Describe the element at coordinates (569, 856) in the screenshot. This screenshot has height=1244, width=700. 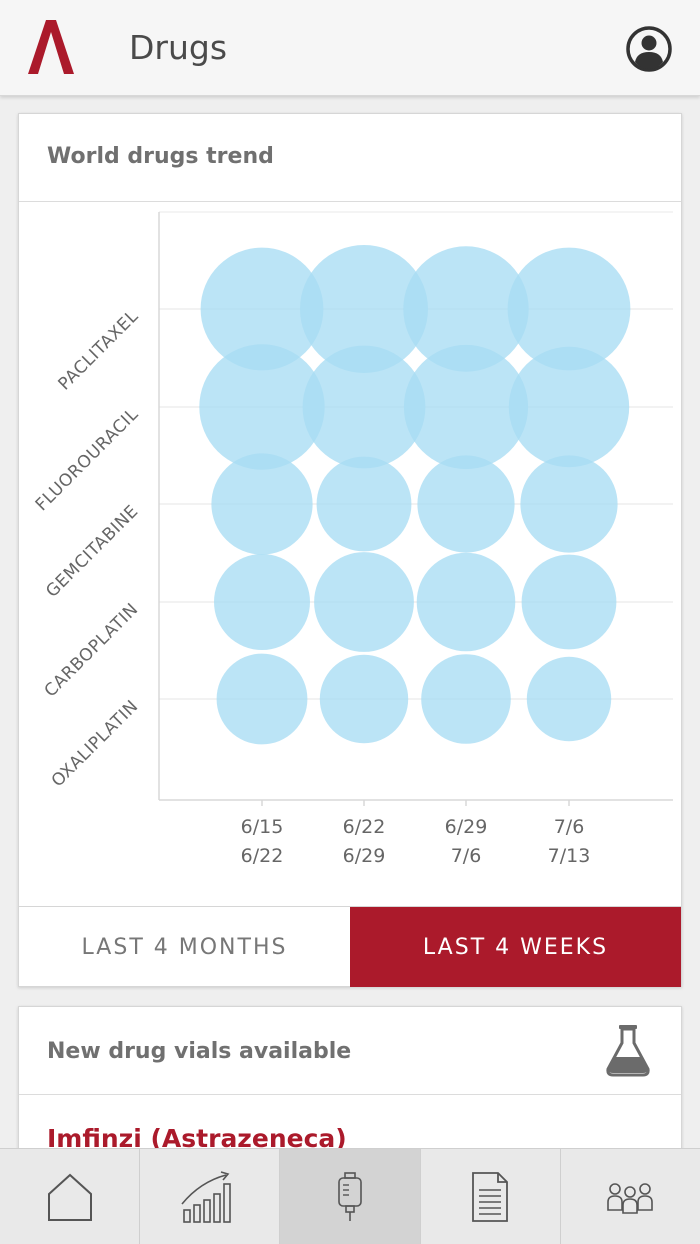
I see `x-tick-label: 7/13` at that location.